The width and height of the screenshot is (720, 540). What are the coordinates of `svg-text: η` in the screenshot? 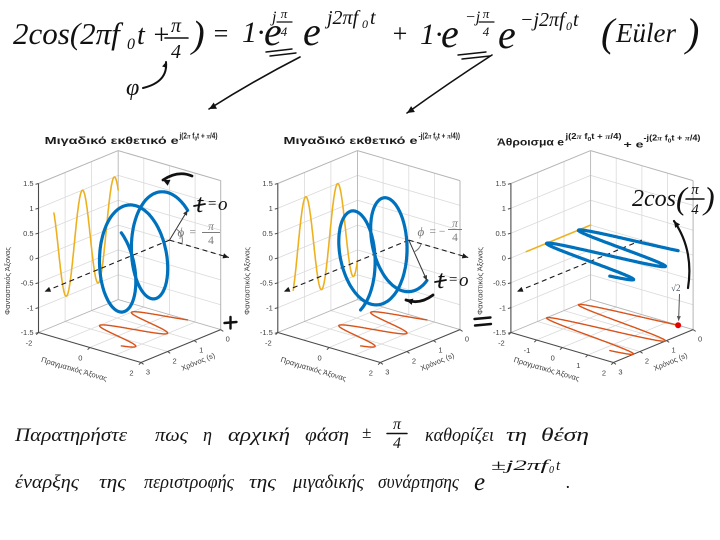 It's located at (207, 435).